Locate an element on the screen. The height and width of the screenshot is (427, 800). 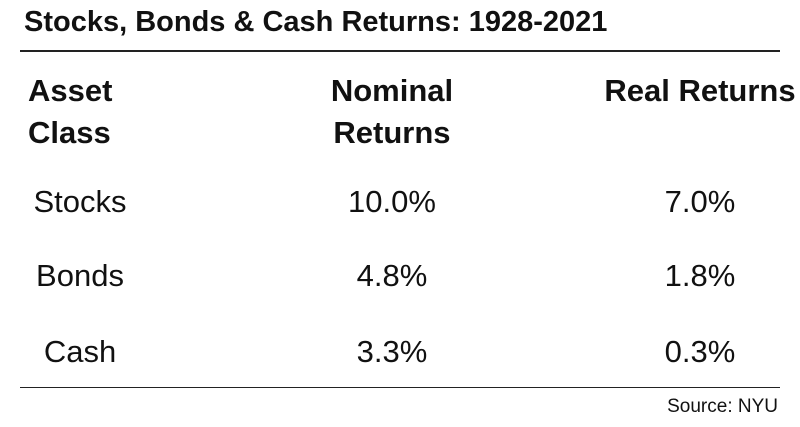
cell: 7.0% is located at coordinates (700, 201).